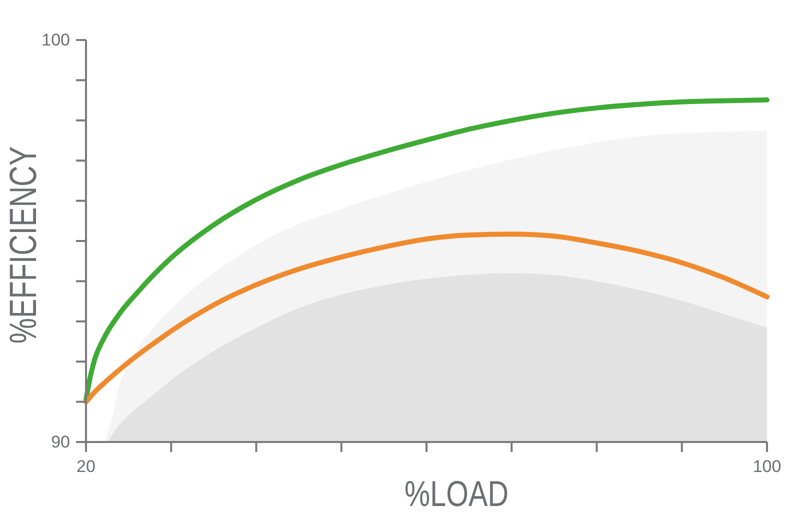  What do you see at coordinates (86, 466) in the screenshot?
I see `x-tick-label: 20` at bounding box center [86, 466].